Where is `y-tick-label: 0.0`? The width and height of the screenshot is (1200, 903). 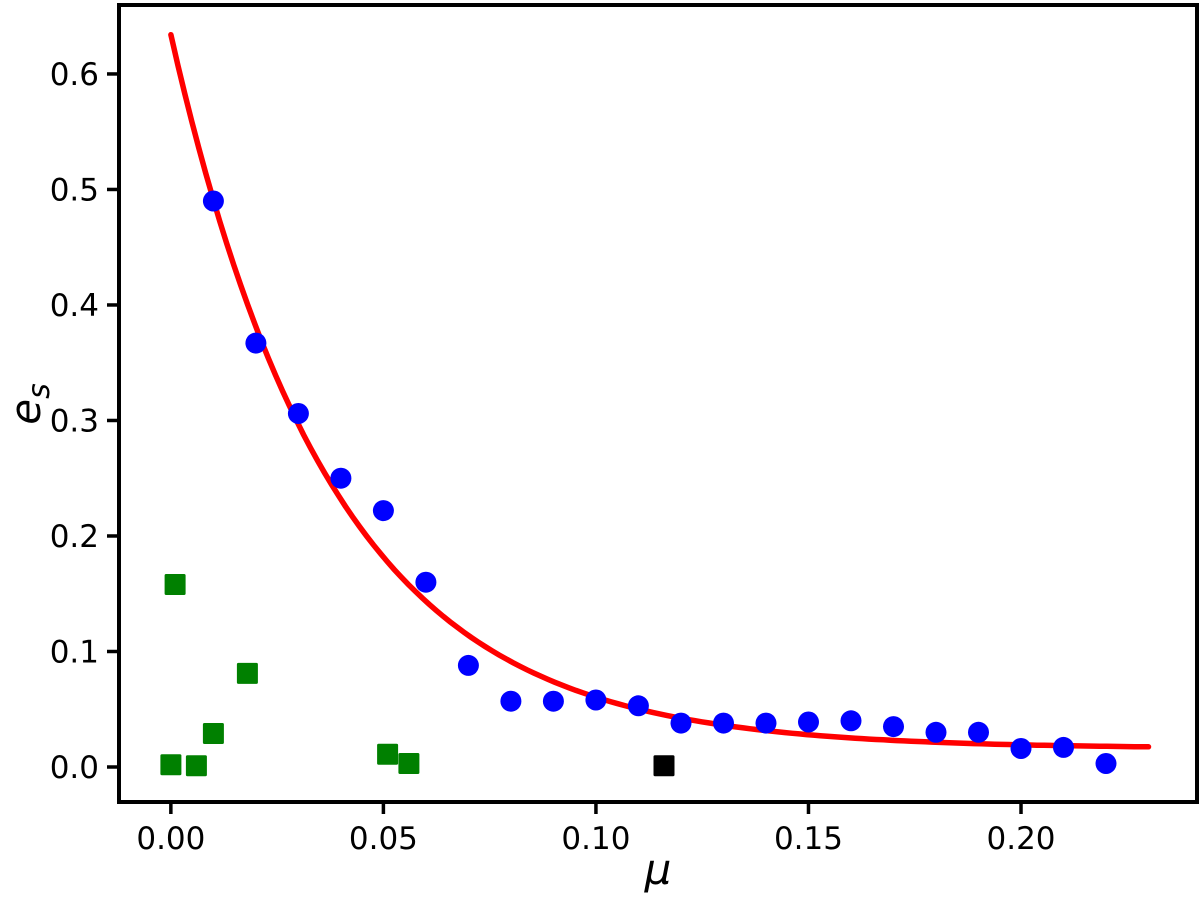 y-tick-label: 0.0 is located at coordinates (74, 768).